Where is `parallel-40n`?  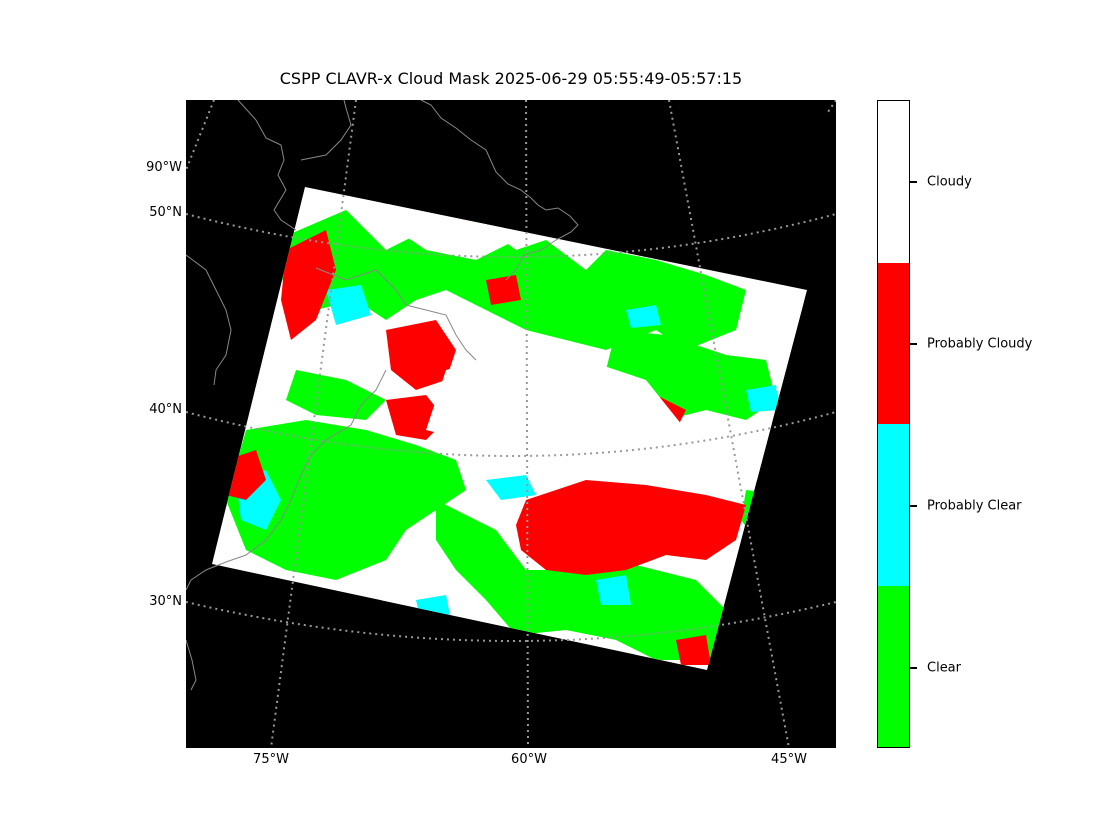 parallel-40n is located at coordinates (511, 434).